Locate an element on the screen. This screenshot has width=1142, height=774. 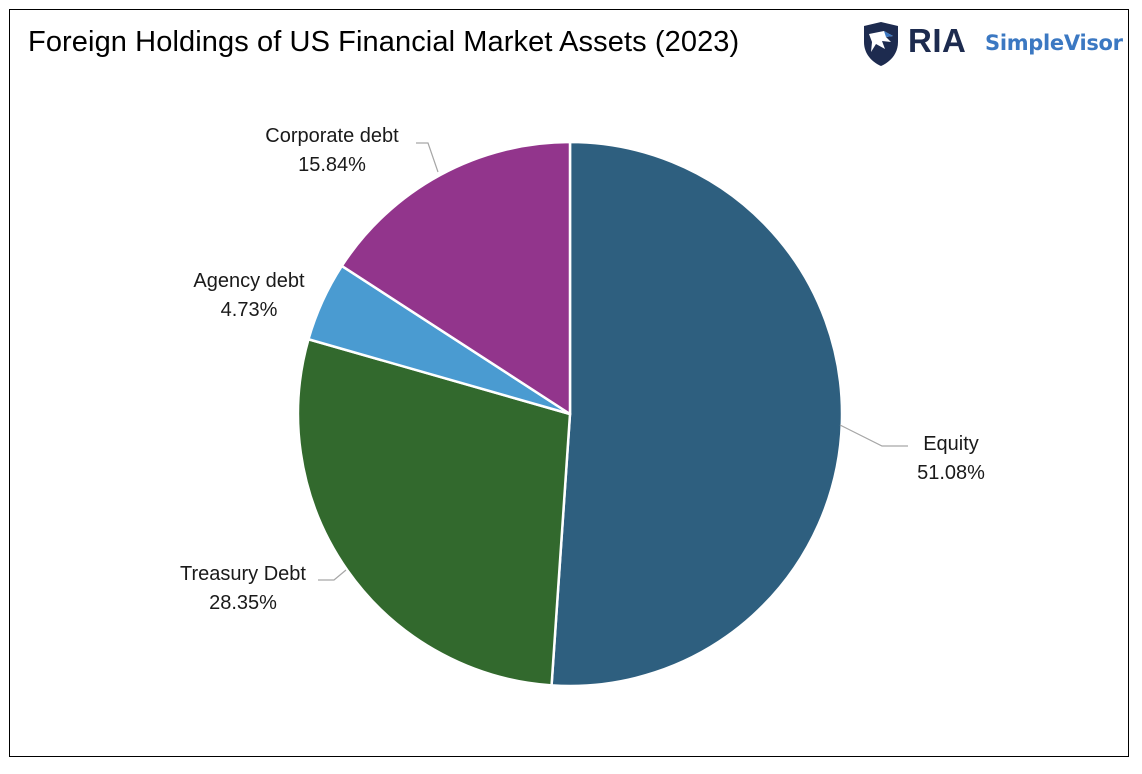
leader-line-equity is located at coordinates (873, 435).